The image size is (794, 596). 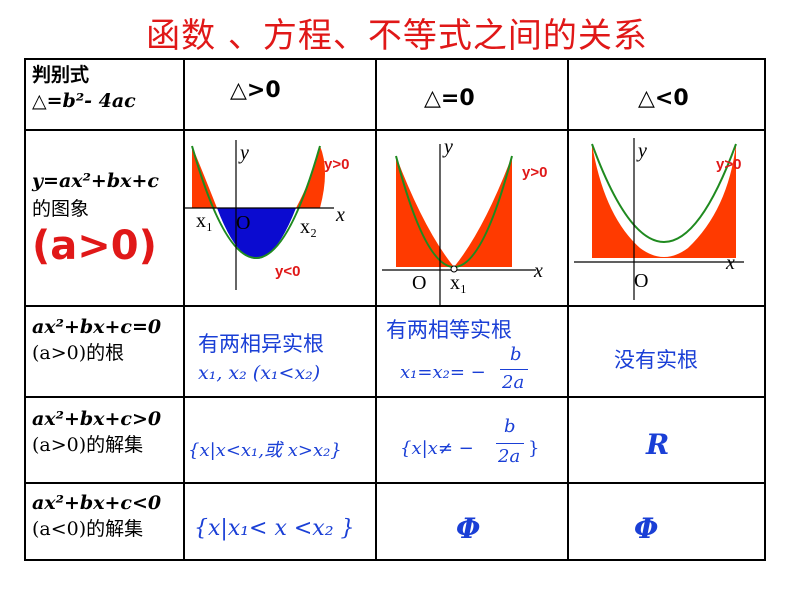 I want to click on header-zero: △=0, so click(x=449, y=98).